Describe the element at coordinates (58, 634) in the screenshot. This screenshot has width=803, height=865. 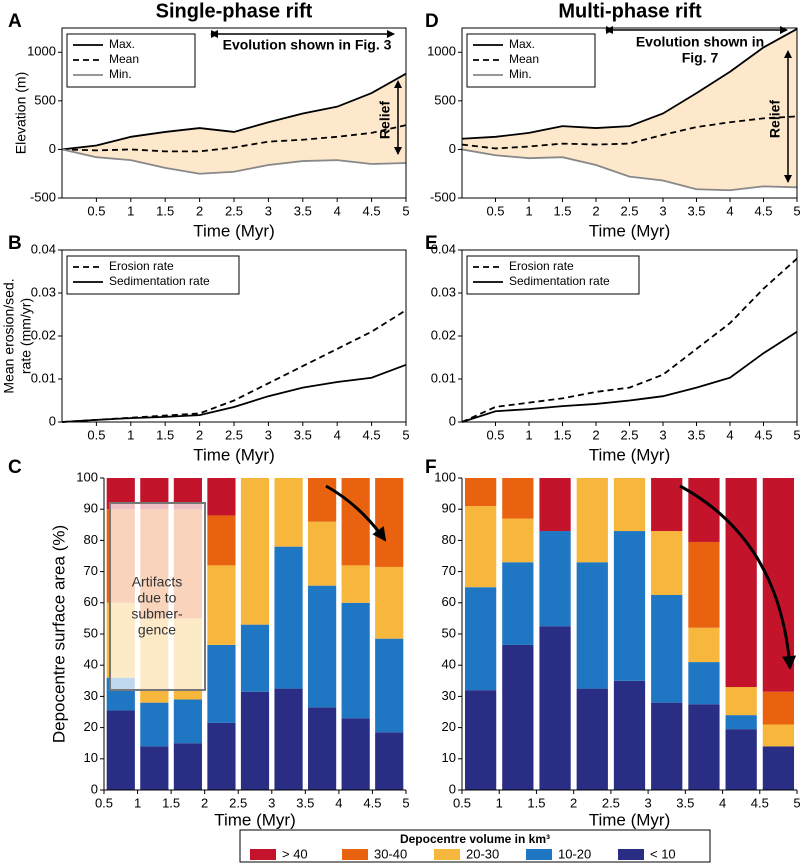
I see `y-axis-label: Depocentre surface area (%)` at that location.